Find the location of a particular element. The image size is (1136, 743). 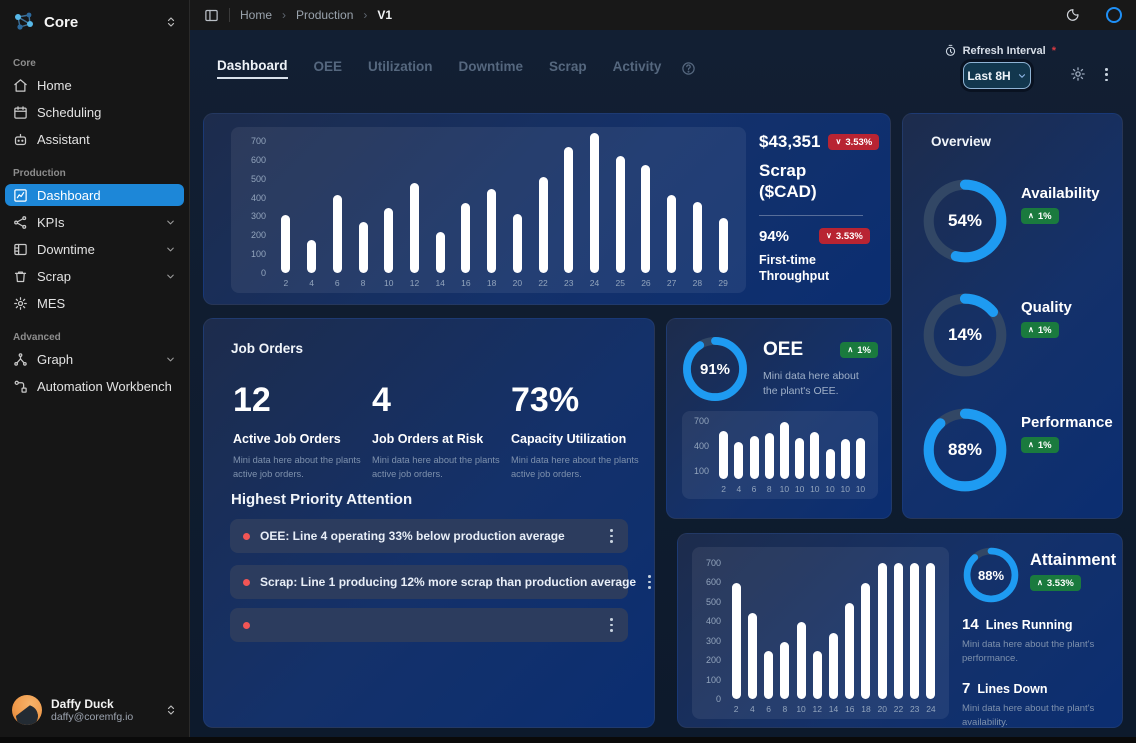

sidebar-item-downtime: Downtime is located at coordinates (94, 249).